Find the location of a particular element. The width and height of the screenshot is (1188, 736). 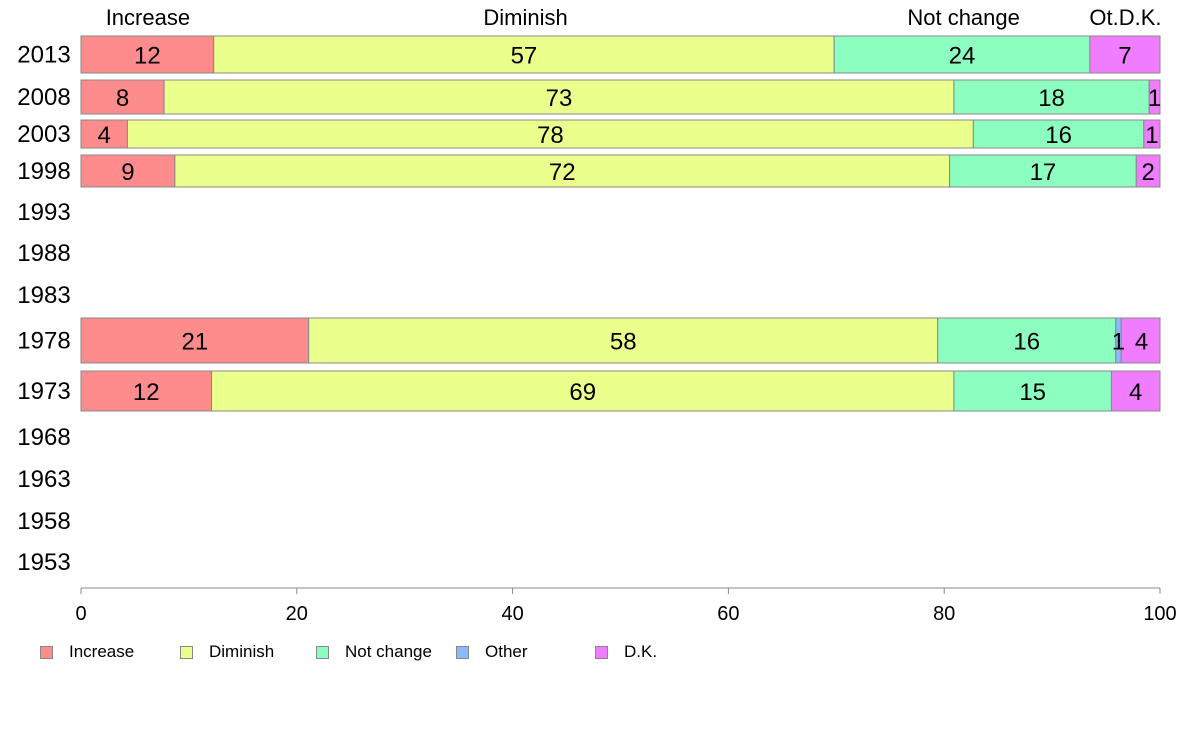

year-label-1993: 1993 is located at coordinates (43, 212).